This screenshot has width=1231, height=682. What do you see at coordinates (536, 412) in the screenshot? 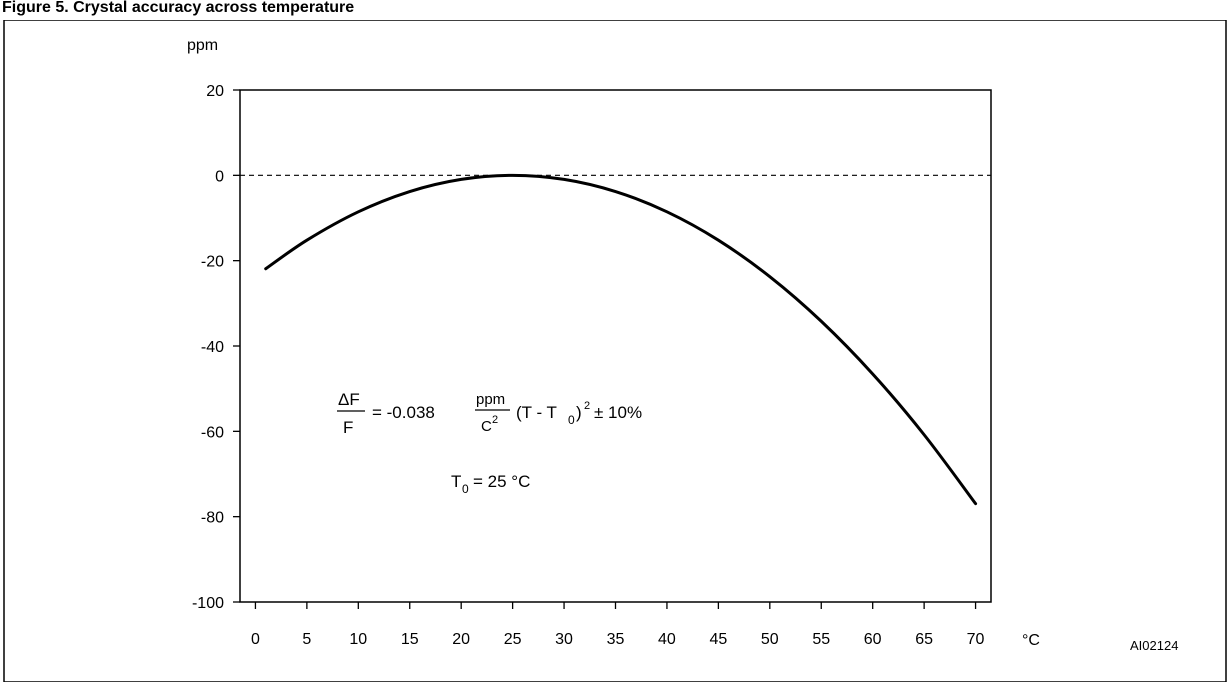
I see `formula-term-open: (T - T` at bounding box center [536, 412].